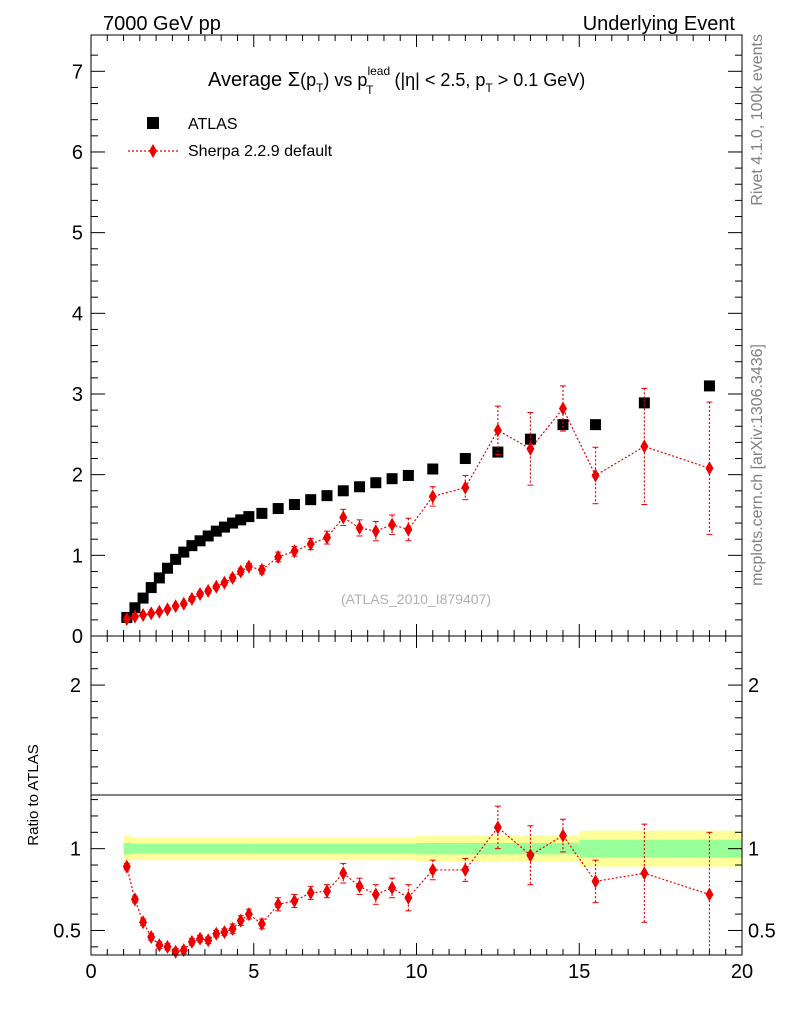  What do you see at coordinates (33, 794) in the screenshot?
I see `ratio-ylabel: Ratio to ATLAS` at bounding box center [33, 794].